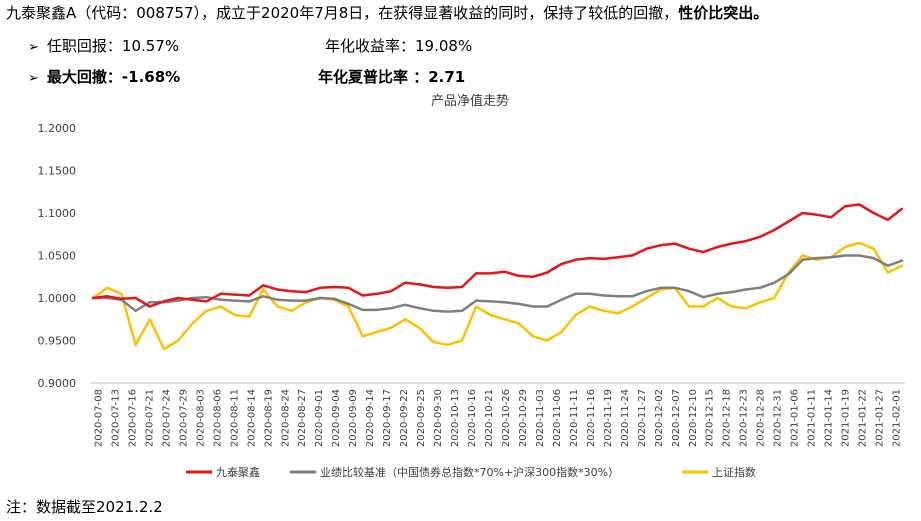 The width and height of the screenshot is (921, 521). What do you see at coordinates (57, 298) in the screenshot?
I see `y-tick-label: 1.0000` at bounding box center [57, 298].